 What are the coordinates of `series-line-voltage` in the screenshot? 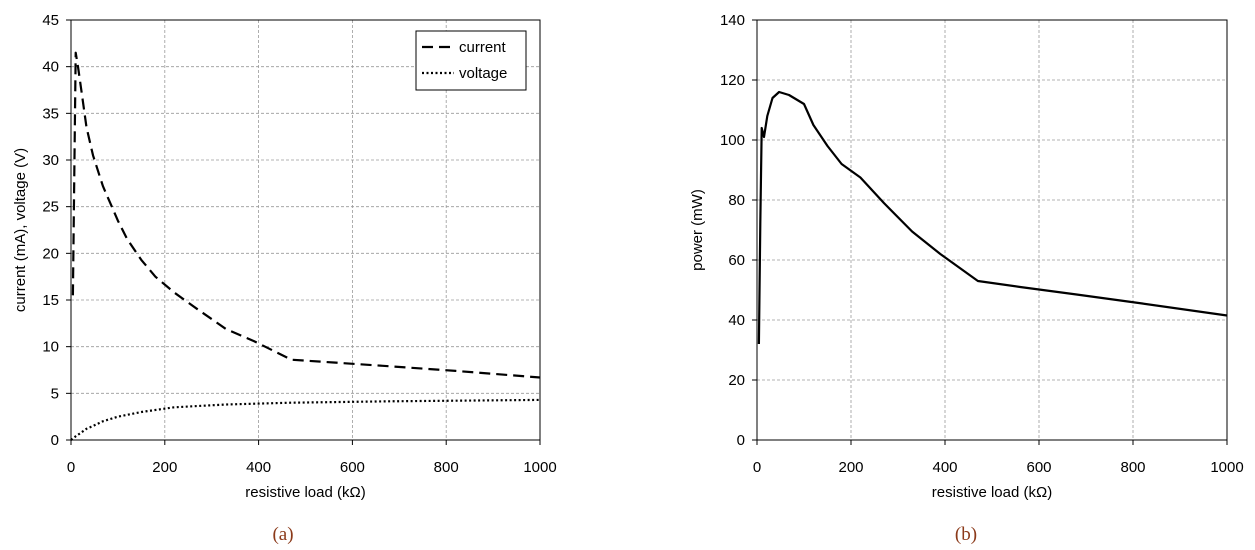 It's located at (305, 419).